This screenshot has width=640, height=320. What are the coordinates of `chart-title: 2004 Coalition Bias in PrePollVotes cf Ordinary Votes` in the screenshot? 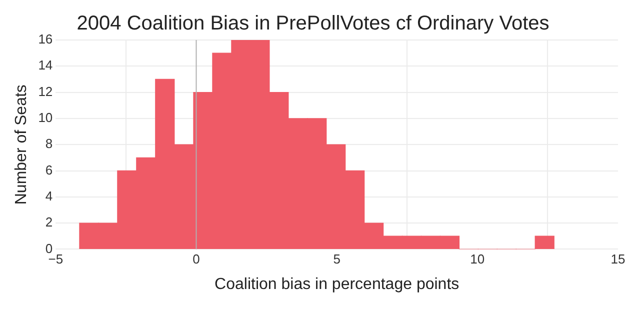 It's located at (313, 23).